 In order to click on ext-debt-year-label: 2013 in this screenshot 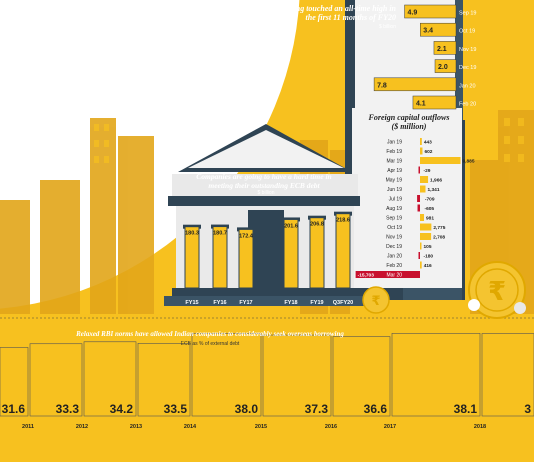, I will do `click(136, 427)`.